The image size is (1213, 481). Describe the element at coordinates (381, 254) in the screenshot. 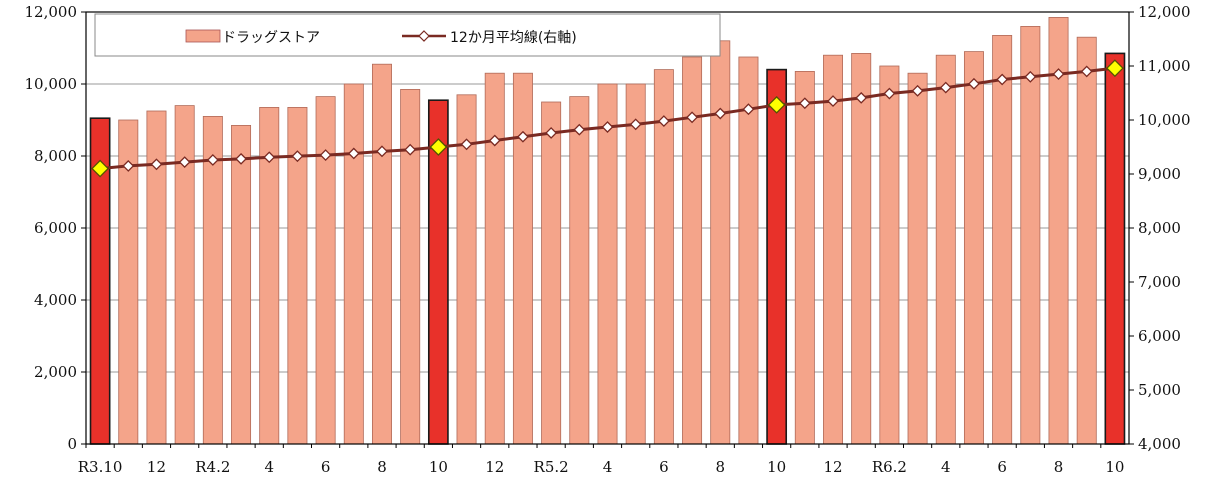

I see `bar-R4.8` at that location.